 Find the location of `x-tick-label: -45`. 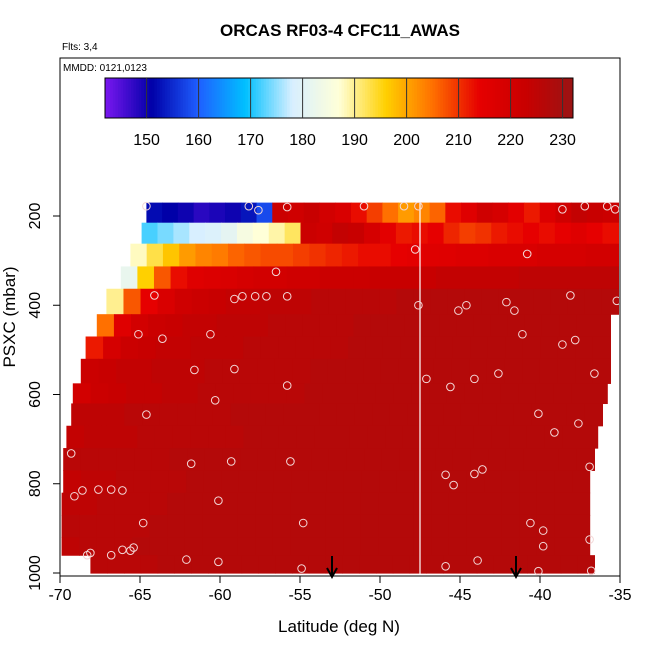

x-tick-label: -45 is located at coordinates (459, 595).